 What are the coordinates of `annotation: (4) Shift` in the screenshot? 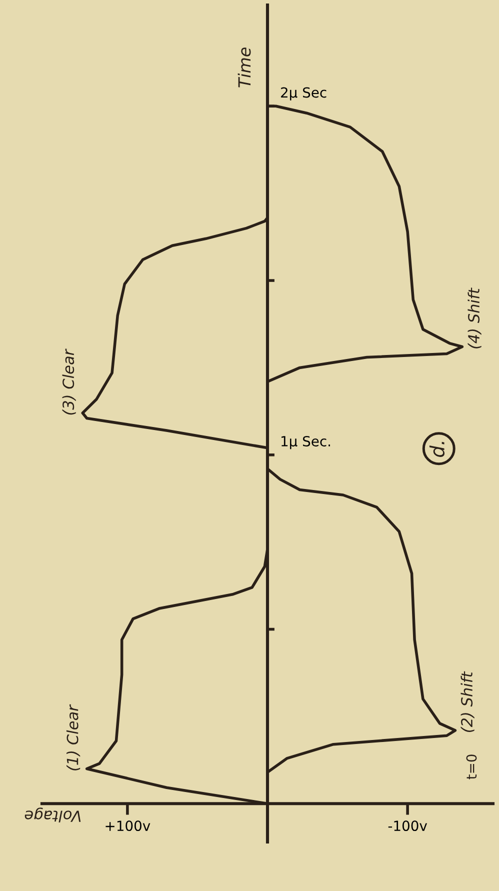 It's located at (475, 318).